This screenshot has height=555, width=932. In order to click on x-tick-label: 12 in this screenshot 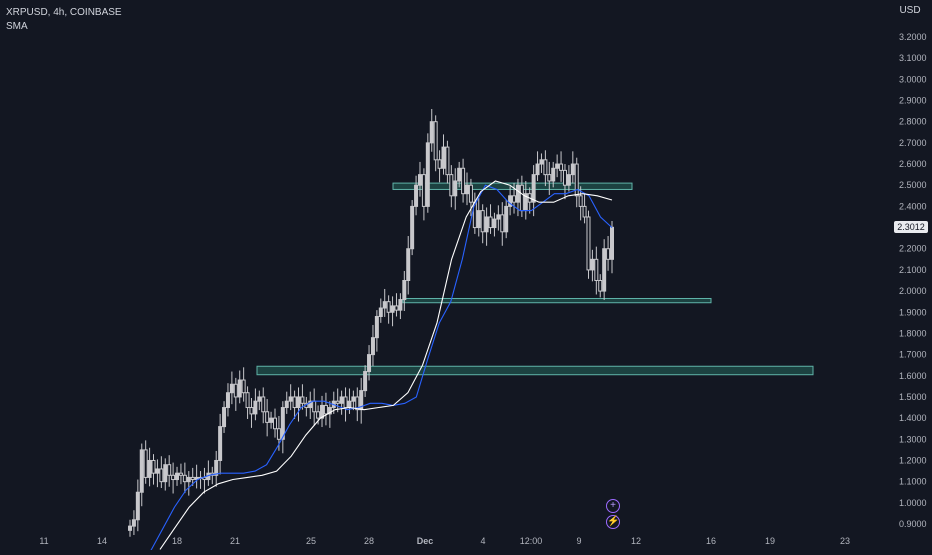, I will do `click(636, 541)`.